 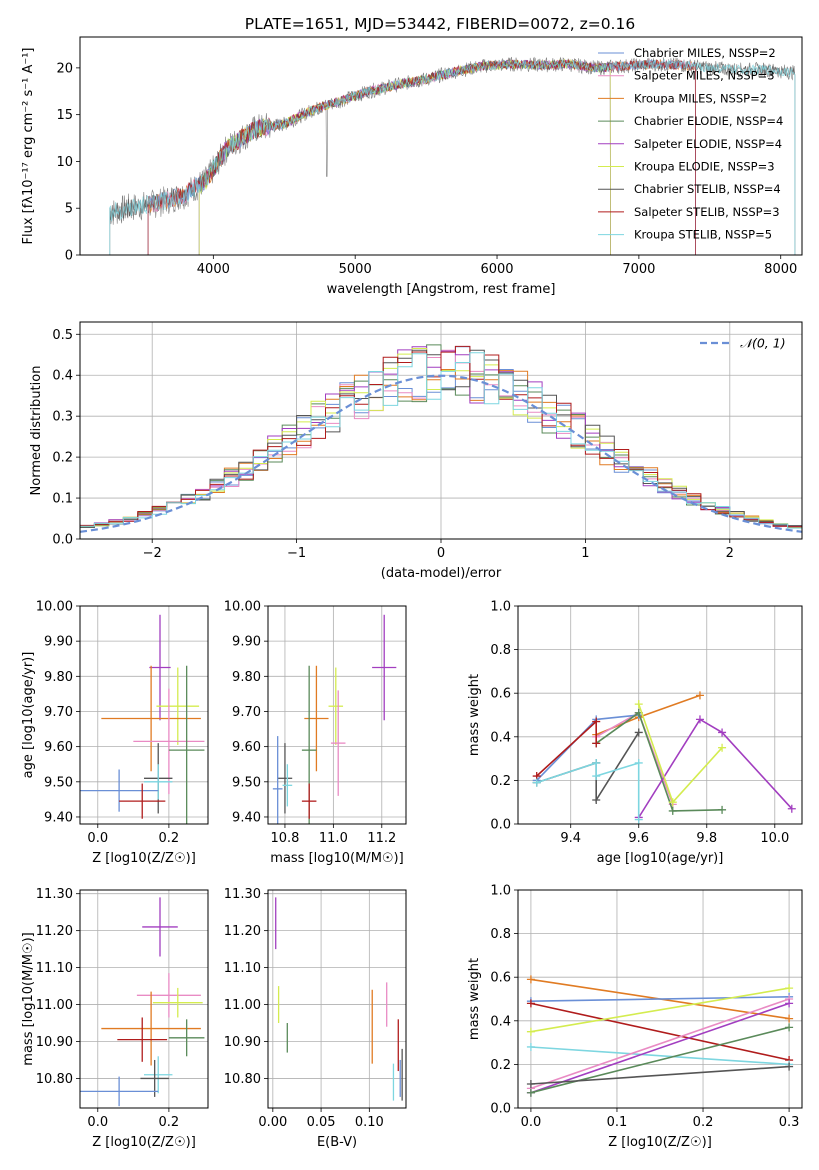 I want to click on x-tick-label: 10.0, so click(x=774, y=838).